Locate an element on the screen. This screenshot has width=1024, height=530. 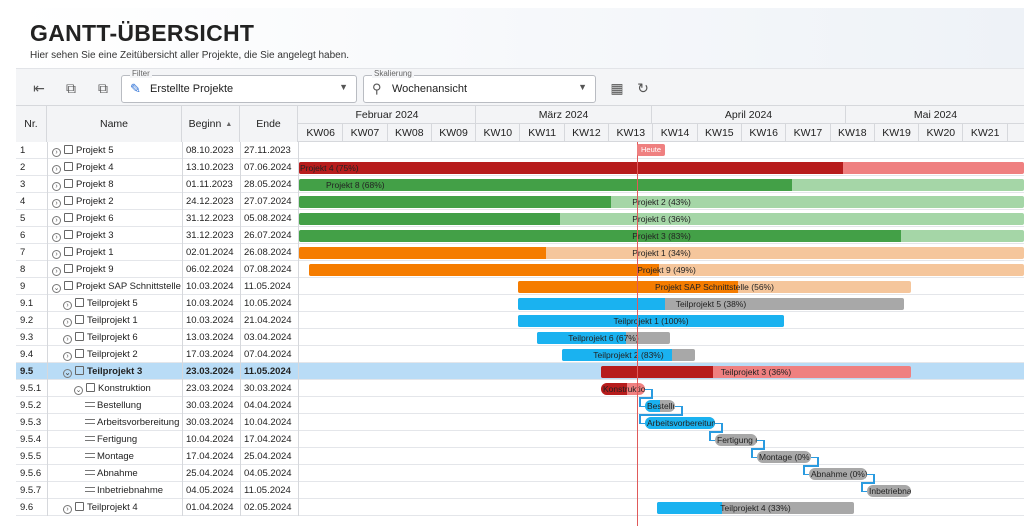
gantt-bar: Projekt 1 (34%) is located at coordinates (661, 252).